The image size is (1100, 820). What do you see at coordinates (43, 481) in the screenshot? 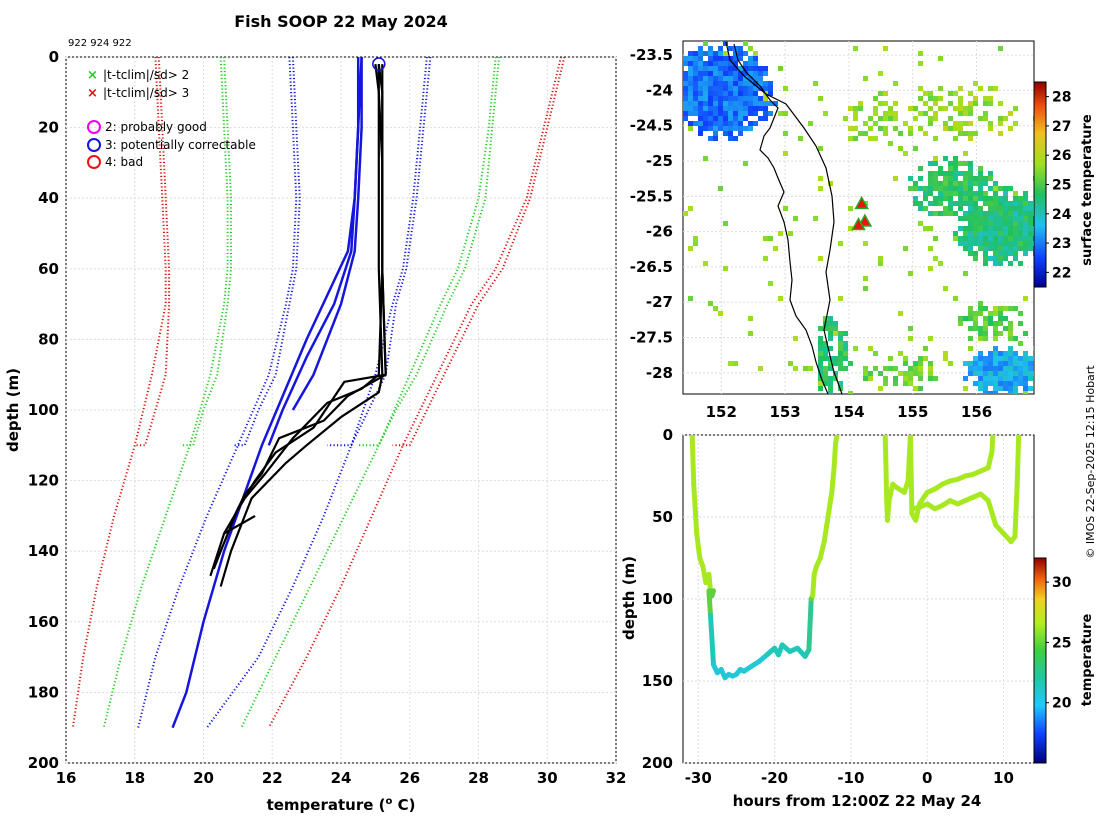
I see `profile-y-tick: 120` at bounding box center [43, 481].